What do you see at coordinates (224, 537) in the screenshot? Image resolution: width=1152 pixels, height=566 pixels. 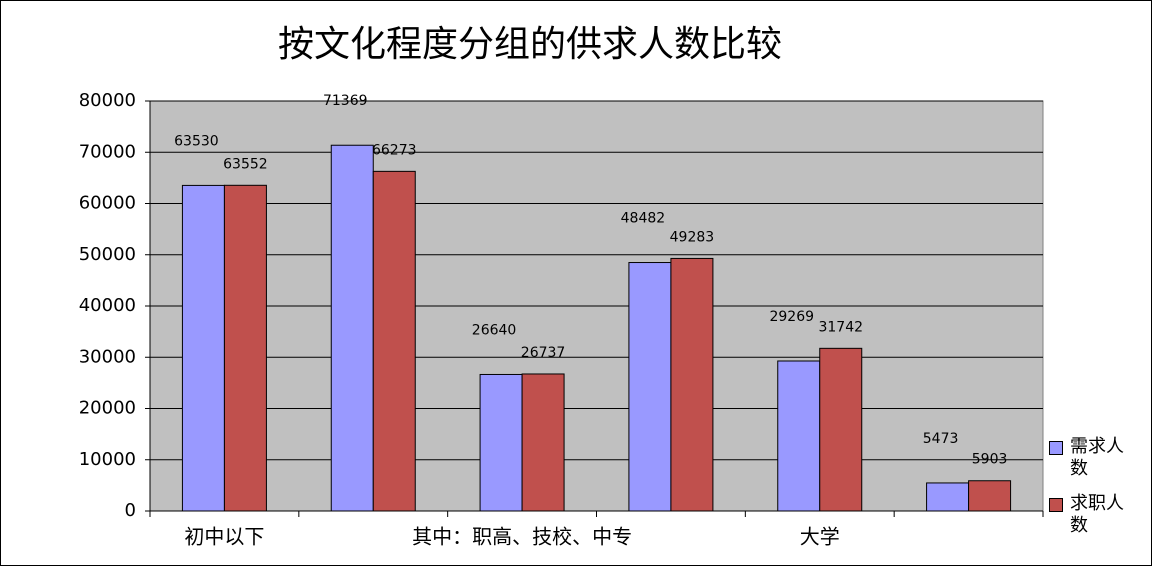 I see `x-tick-label: 初中以下` at bounding box center [224, 537].